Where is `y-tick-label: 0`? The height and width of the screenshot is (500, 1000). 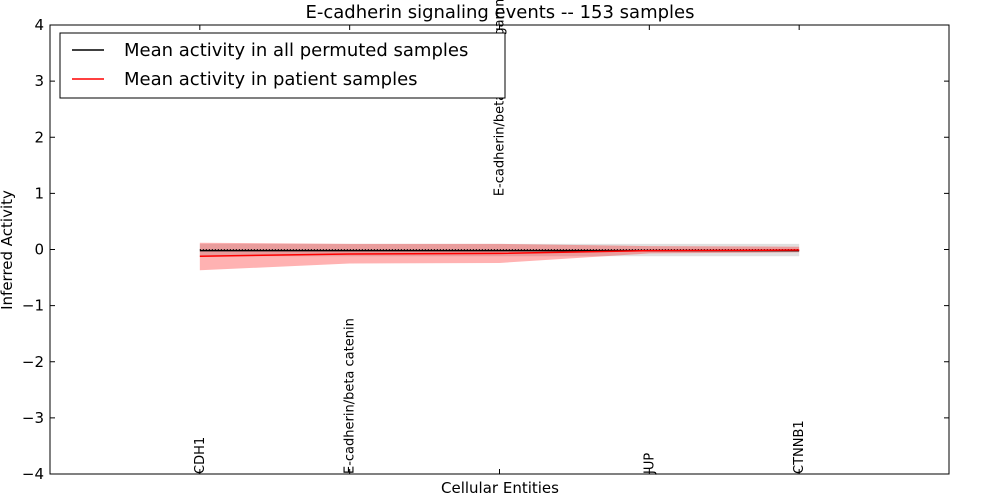 y-tick-label: 0 is located at coordinates (39, 250).